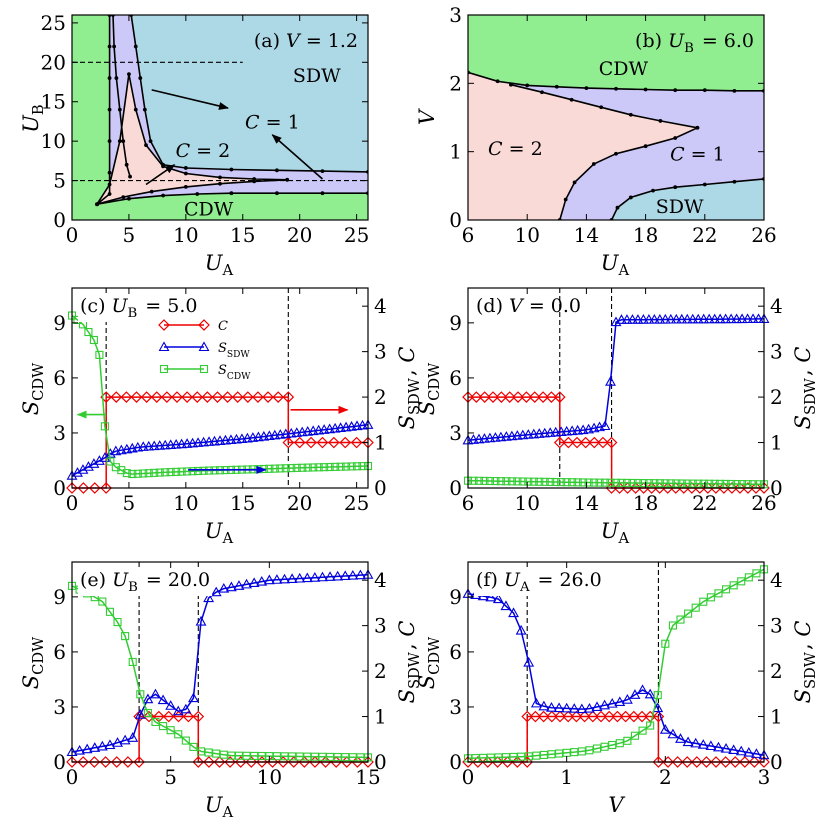 The height and width of the screenshot is (830, 830). What do you see at coordinates (805, 662) in the screenshot?
I see `y2-axis-label: SSDW , C` at bounding box center [805, 662].